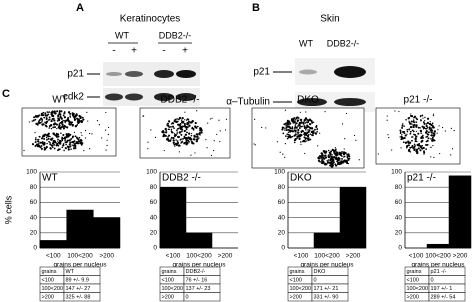 This screenshot has width=474, height=302. I want to click on cell-text: >200, so click(168, 298).